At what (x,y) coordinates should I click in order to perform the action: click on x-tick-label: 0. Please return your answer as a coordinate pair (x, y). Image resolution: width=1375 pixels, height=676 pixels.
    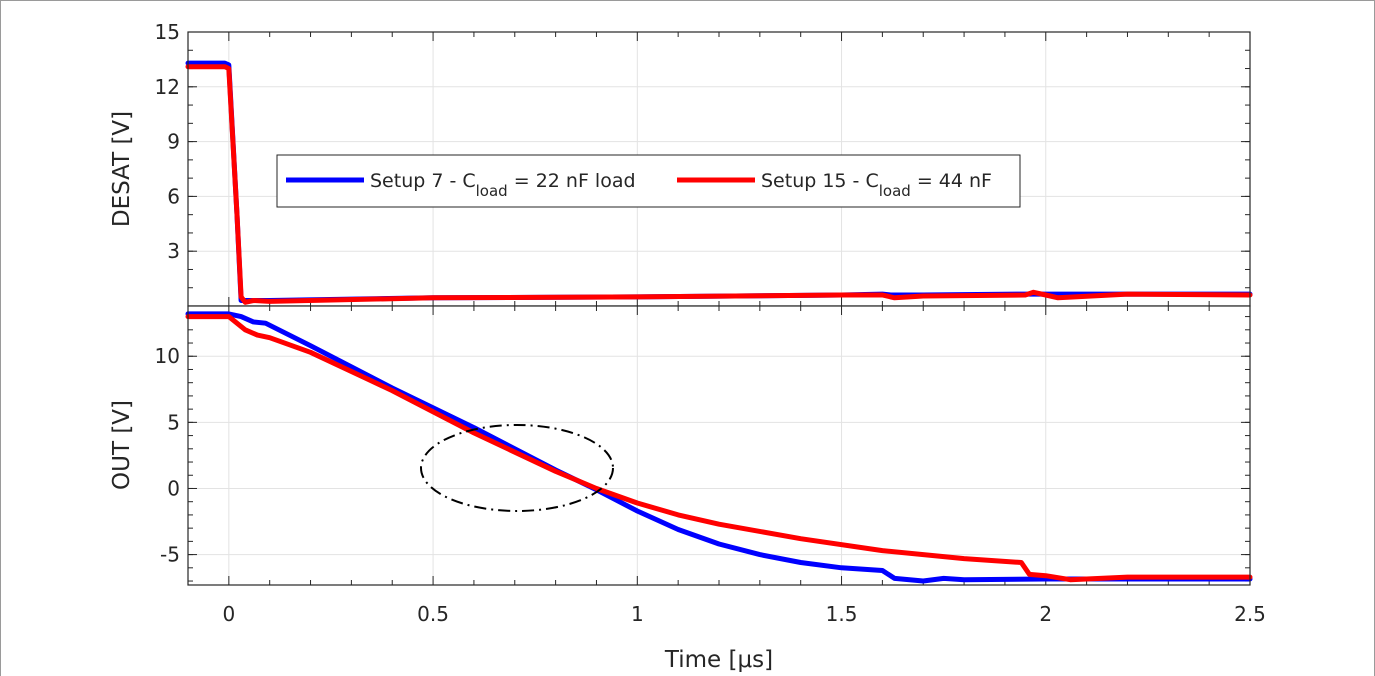
    Looking at the image, I should click on (228, 614).